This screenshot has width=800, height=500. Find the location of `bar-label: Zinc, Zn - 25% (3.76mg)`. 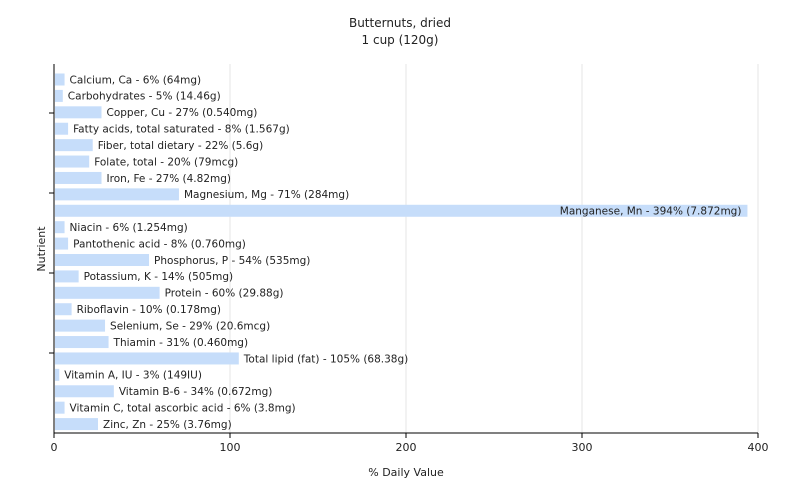

bar-label: Zinc, Zn - 25% (3.76mg) is located at coordinates (167, 425).